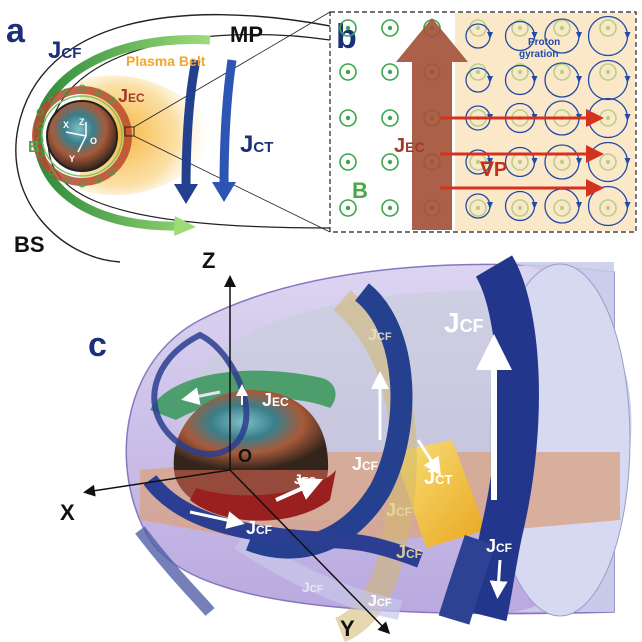 The image size is (642, 642). I want to click on panel-c-letter: c, so click(97, 345).